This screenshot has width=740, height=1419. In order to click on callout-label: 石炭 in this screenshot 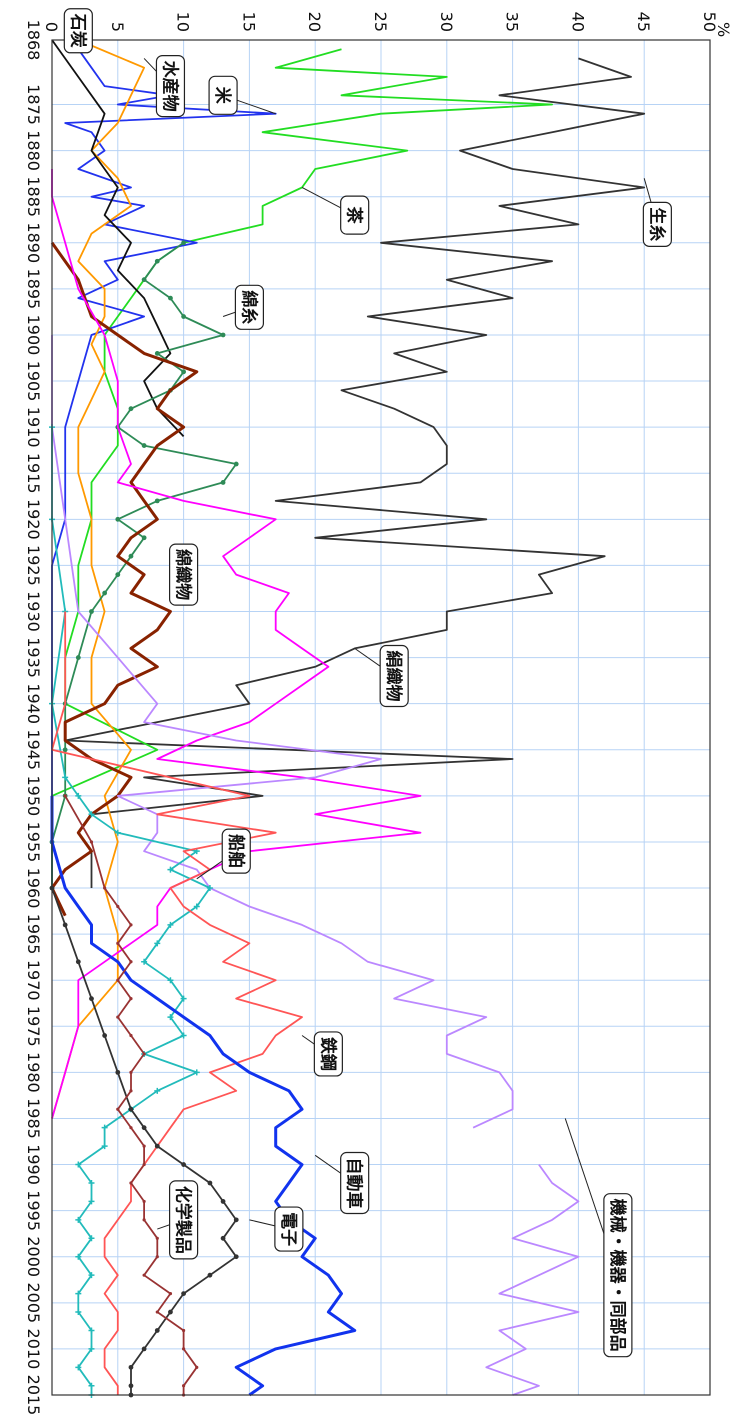, I will do `click(77, 30)`.